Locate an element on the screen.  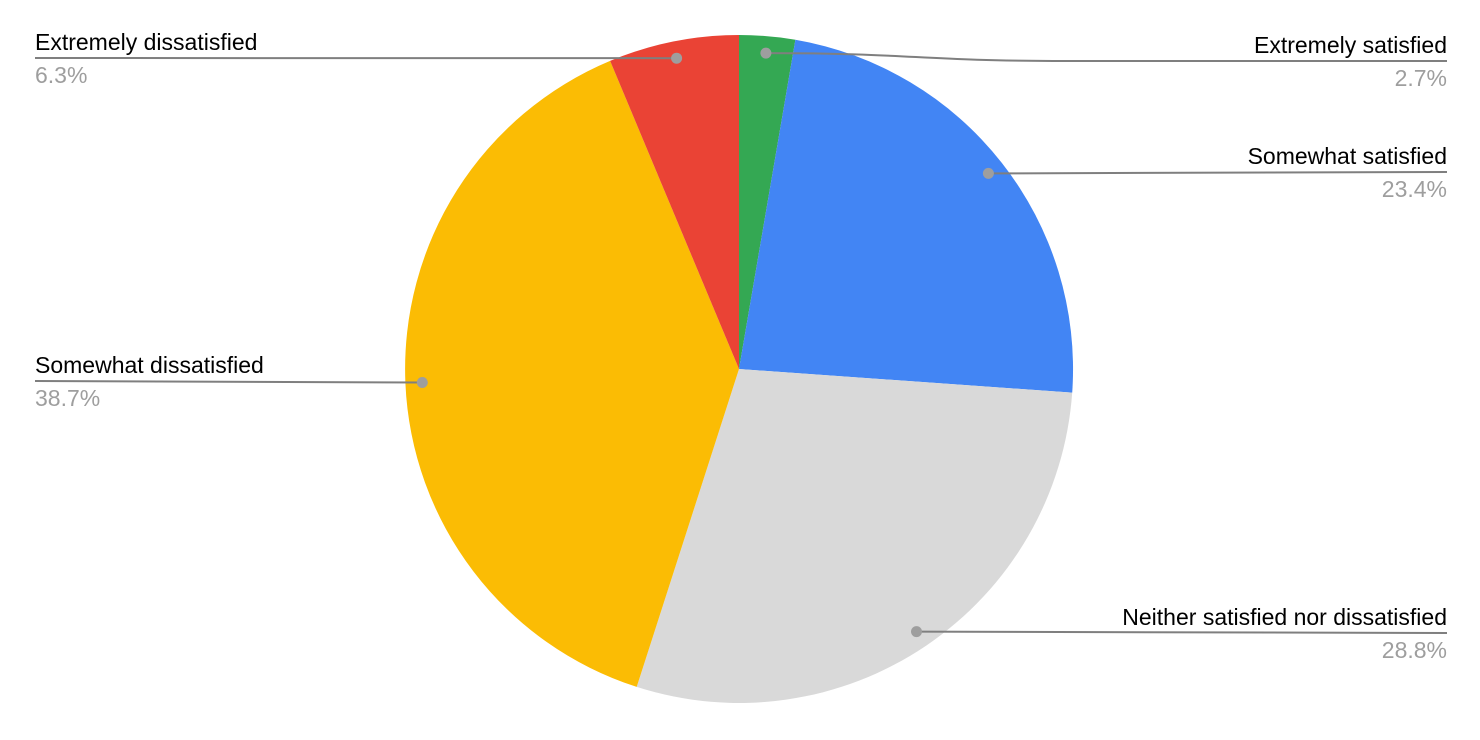
pie-slice-extremely-dissatisfied is located at coordinates (674, 202).